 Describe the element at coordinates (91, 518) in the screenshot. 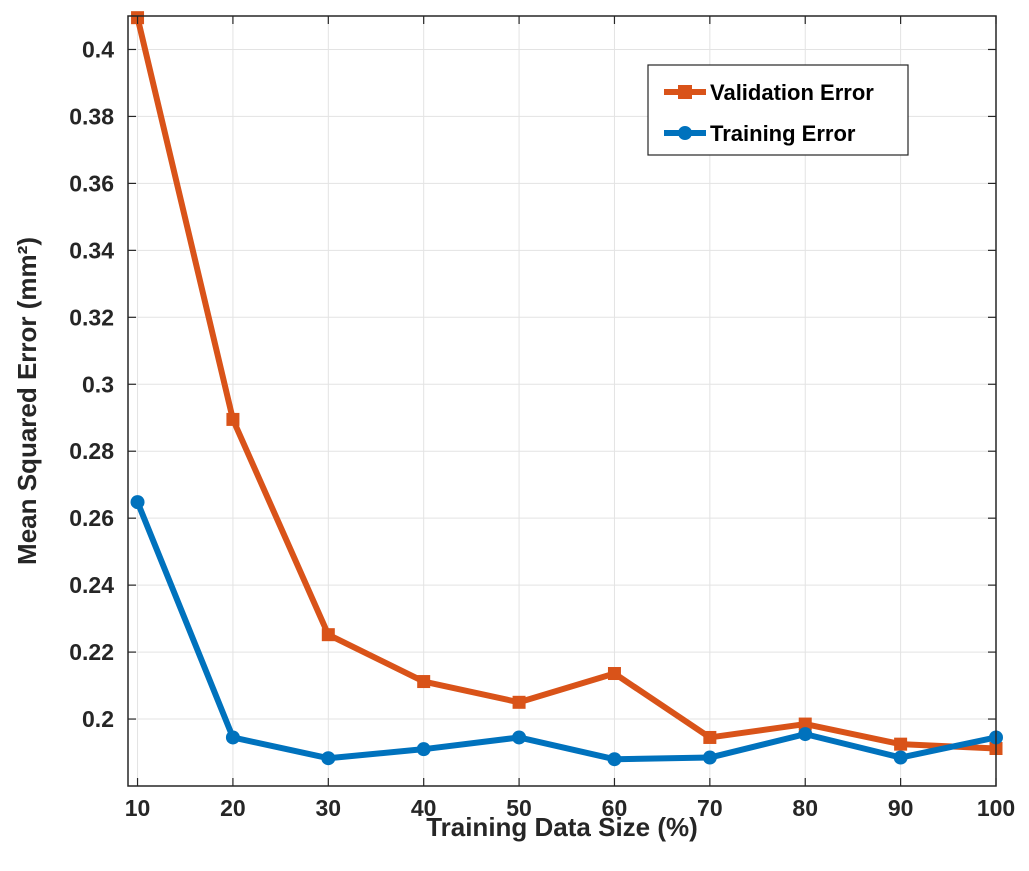

I see `y-tick-label: 0.26` at that location.